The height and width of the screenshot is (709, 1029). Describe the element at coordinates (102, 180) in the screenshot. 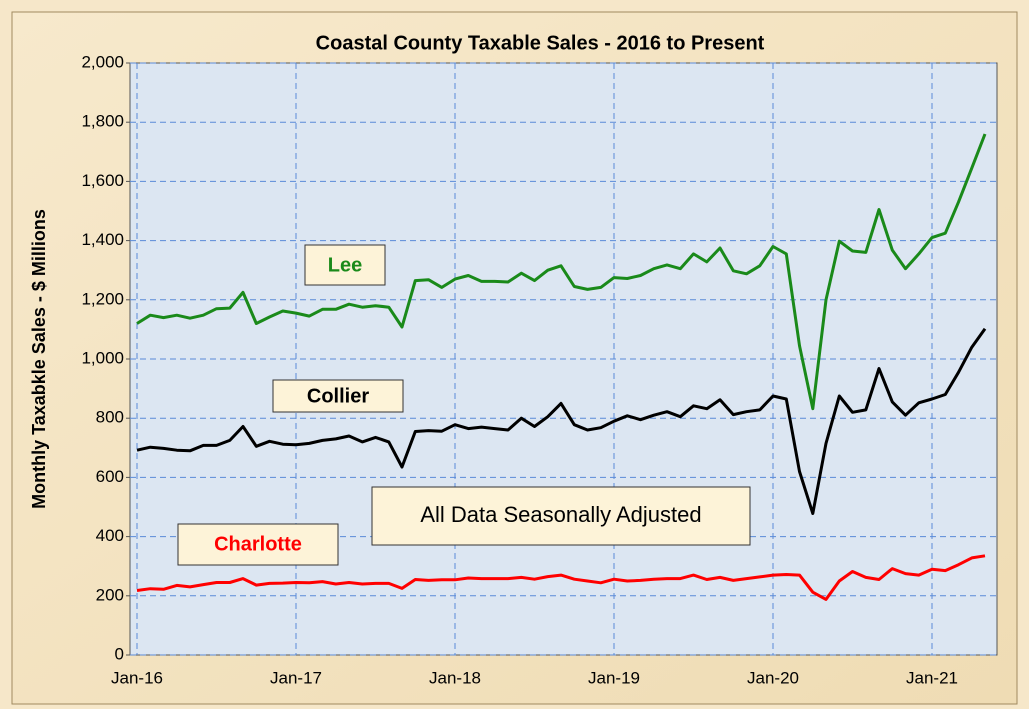

I see `y-tick-label: 1,600` at that location.